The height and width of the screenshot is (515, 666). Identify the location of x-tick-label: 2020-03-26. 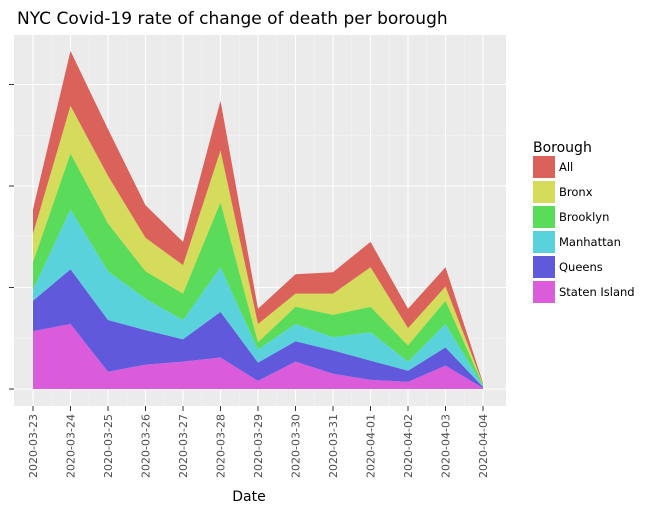
(146, 446).